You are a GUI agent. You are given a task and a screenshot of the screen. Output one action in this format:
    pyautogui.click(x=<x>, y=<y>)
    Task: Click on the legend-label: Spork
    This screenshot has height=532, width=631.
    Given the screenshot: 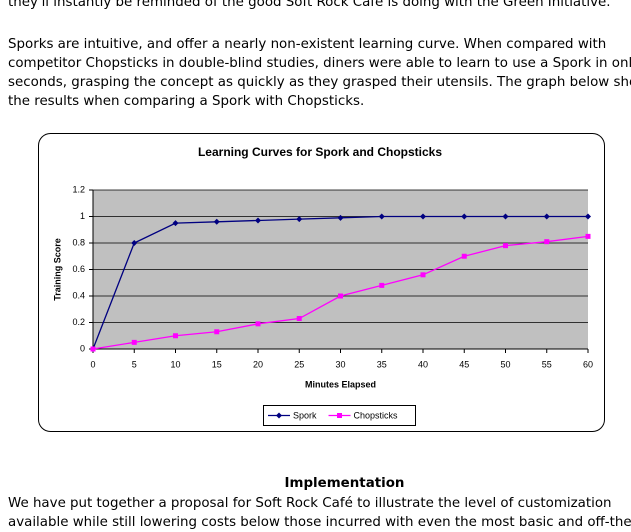 What is the action you would take?
    pyautogui.click(x=305, y=415)
    